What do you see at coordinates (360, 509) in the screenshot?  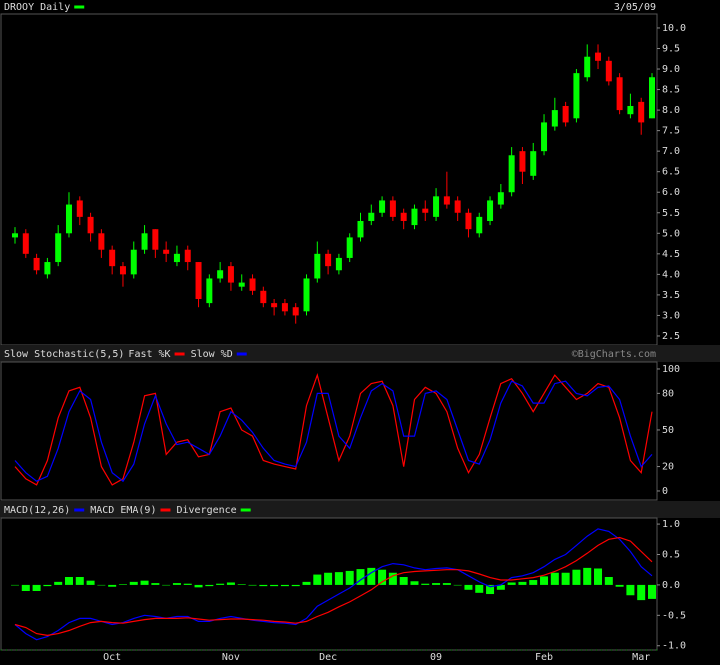 I see `macd-header-bar` at bounding box center [360, 509].